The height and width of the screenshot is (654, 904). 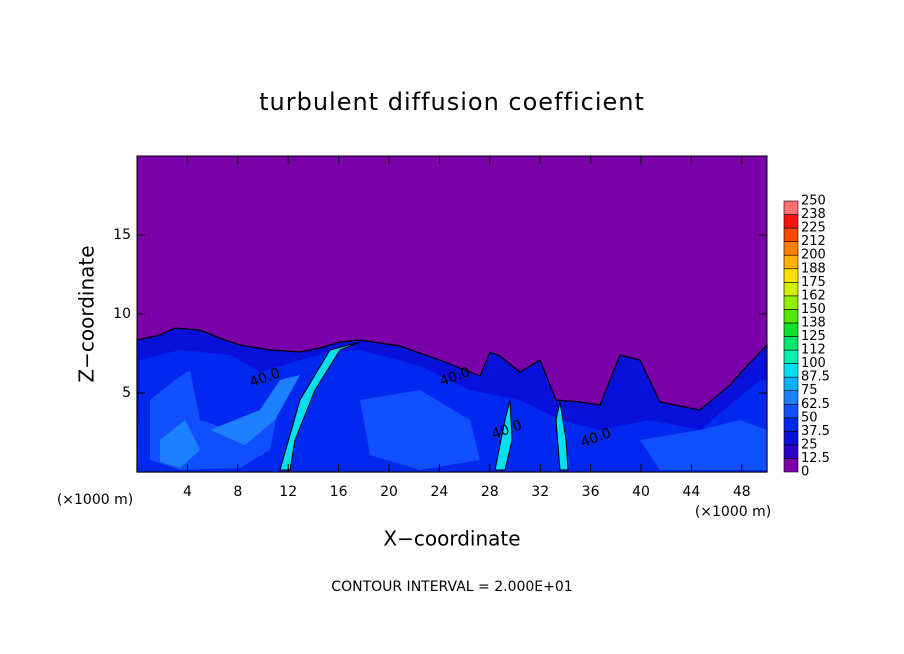 What do you see at coordinates (815, 458) in the screenshot?
I see `colorbar-label: 12.5` at bounding box center [815, 458].